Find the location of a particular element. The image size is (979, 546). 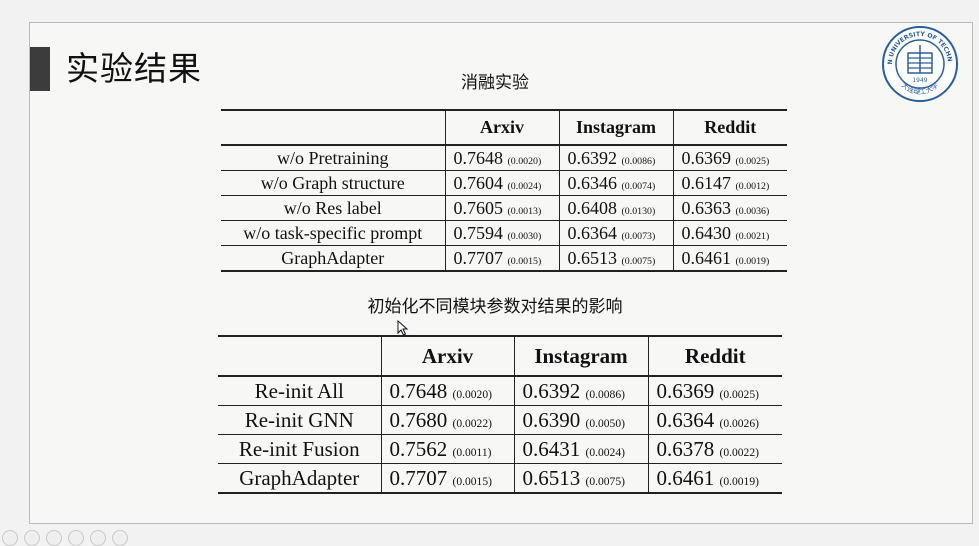

cell-std: (0.0011) is located at coordinates (472, 452).